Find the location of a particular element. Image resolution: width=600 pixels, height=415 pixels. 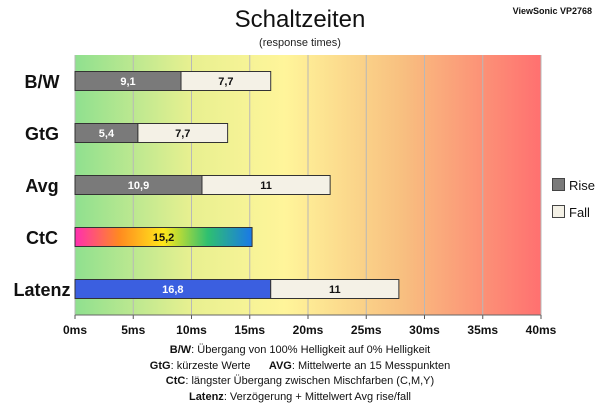

chart-title: Schaltzeiten is located at coordinates (300, 19).